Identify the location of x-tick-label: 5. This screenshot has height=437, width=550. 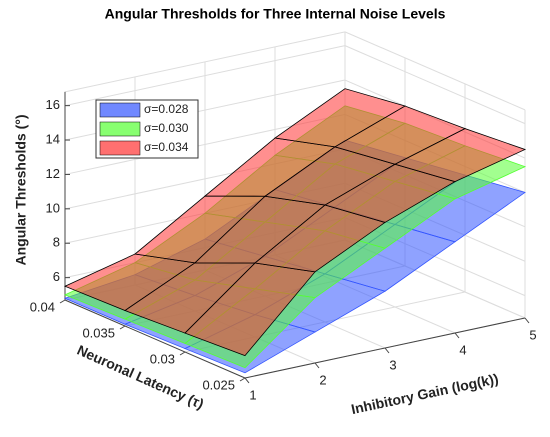
(532, 334).